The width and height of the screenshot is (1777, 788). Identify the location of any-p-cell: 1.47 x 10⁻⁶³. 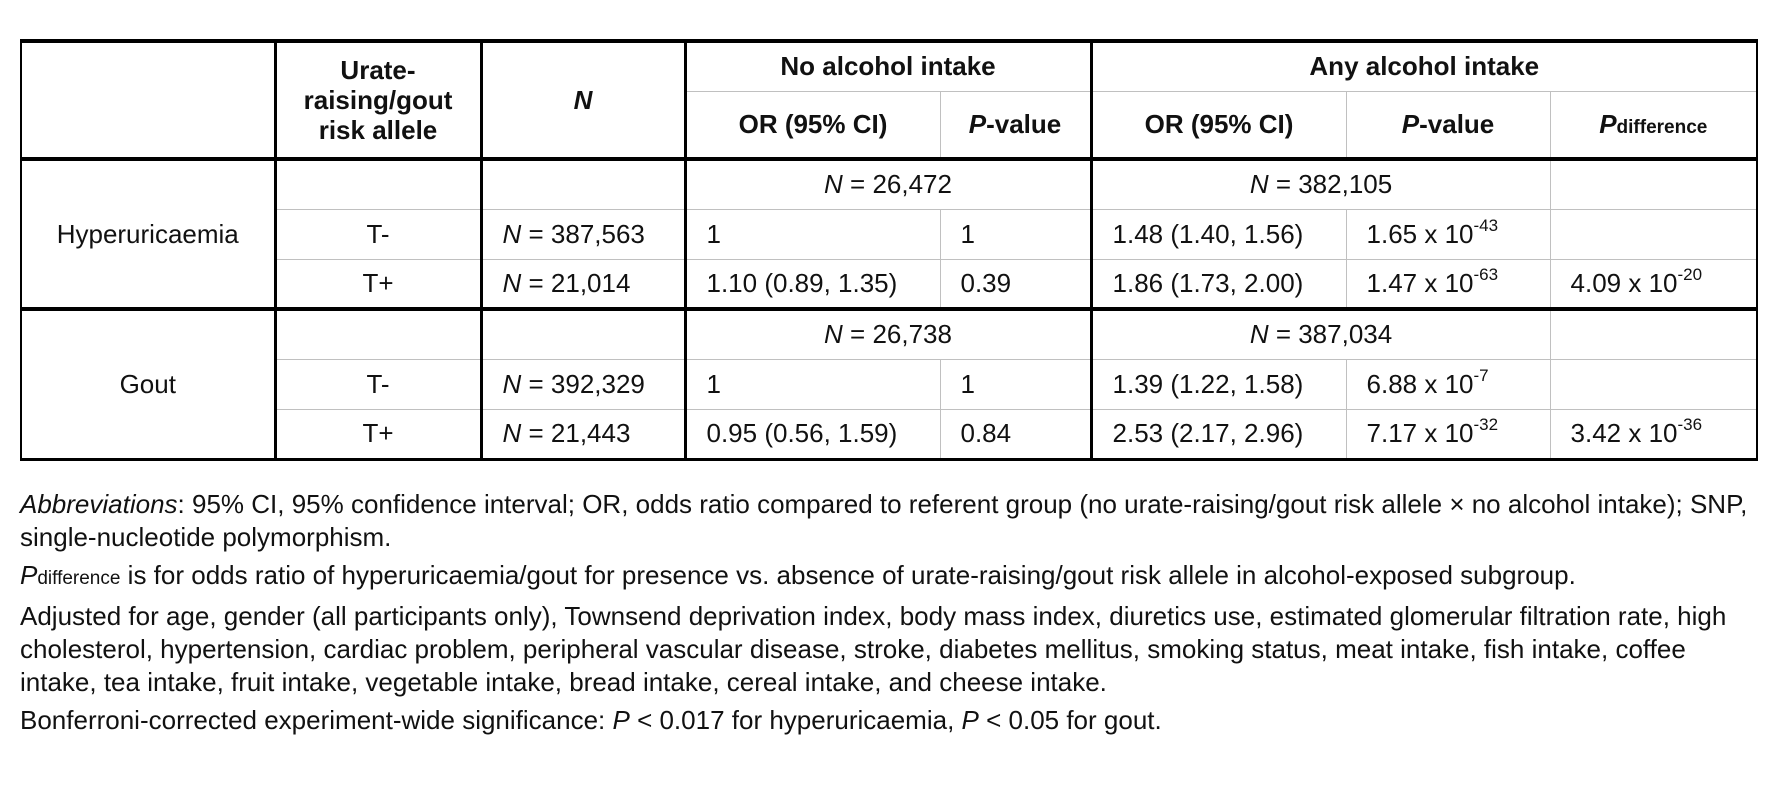
(1448, 284).